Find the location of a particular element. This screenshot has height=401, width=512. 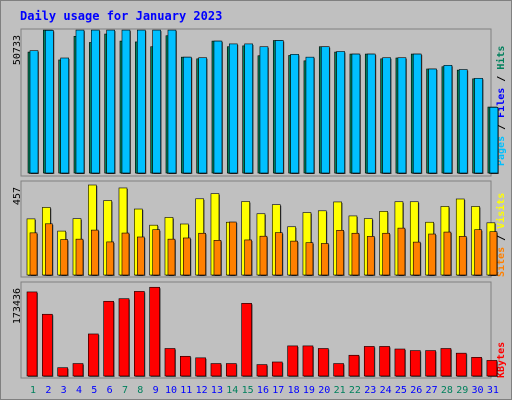

day-label: 15 is located at coordinates (248, 390).